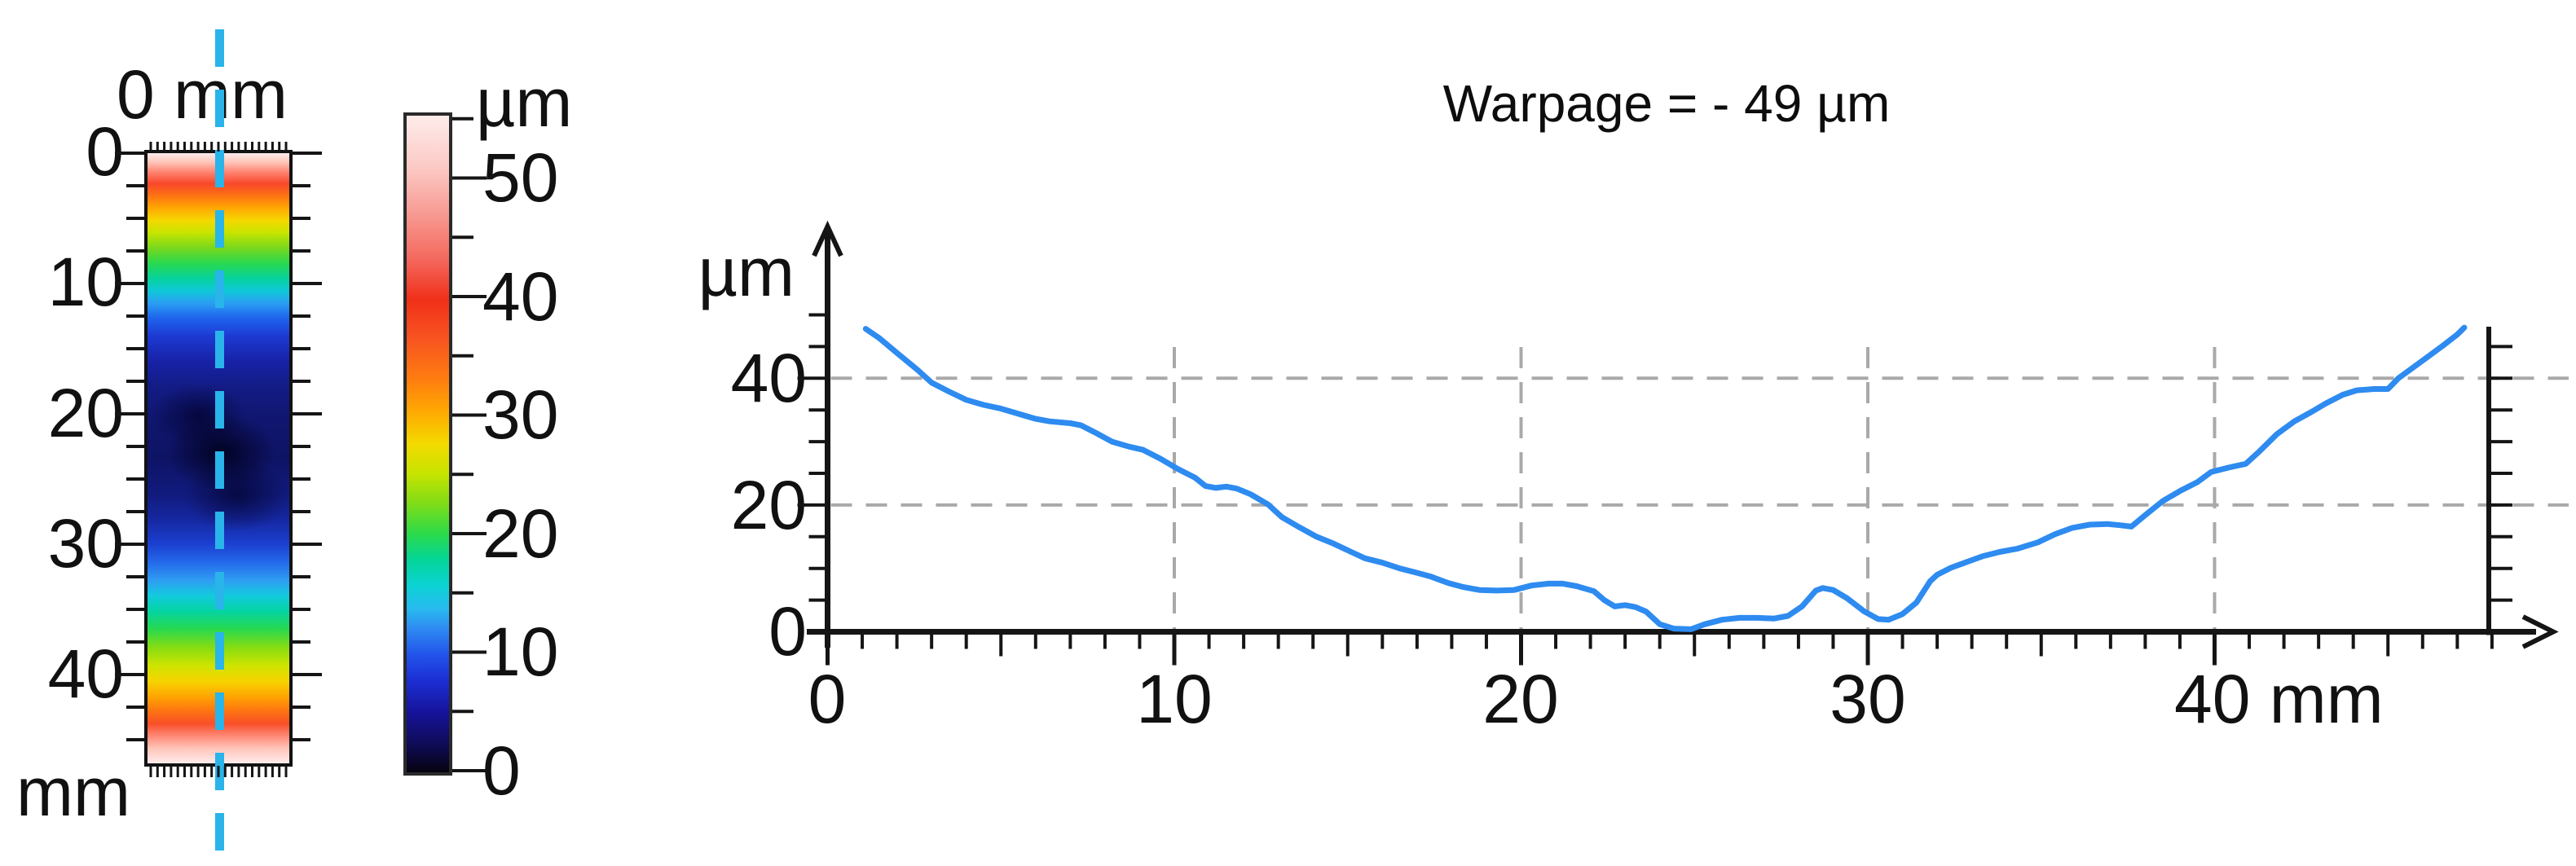 Image resolution: width=2576 pixels, height=866 pixels. Describe the element at coordinates (521, 178) in the screenshot. I see `colorbar-tick-label-50: 50` at that location.